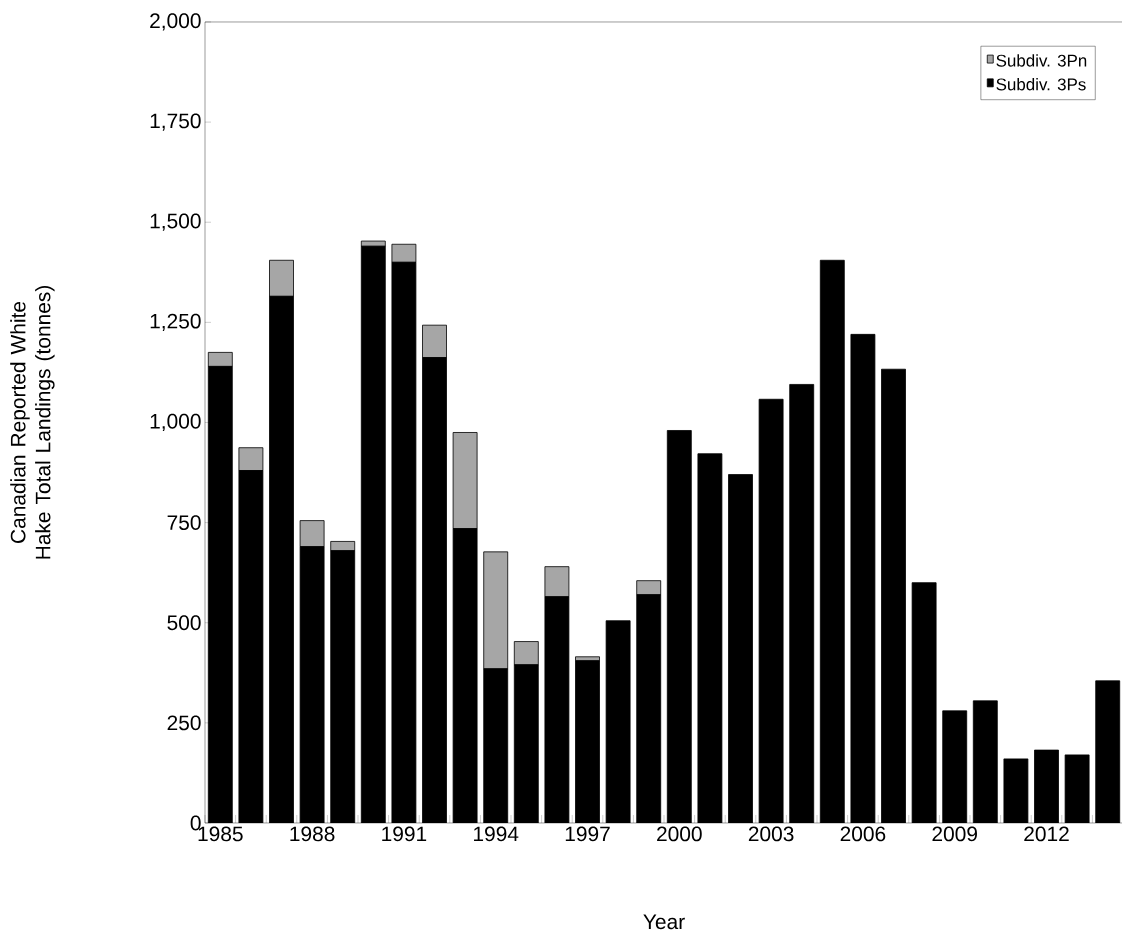  What do you see at coordinates (175, 222) in the screenshot?
I see `y-tick-label: 1,500` at bounding box center [175, 222].